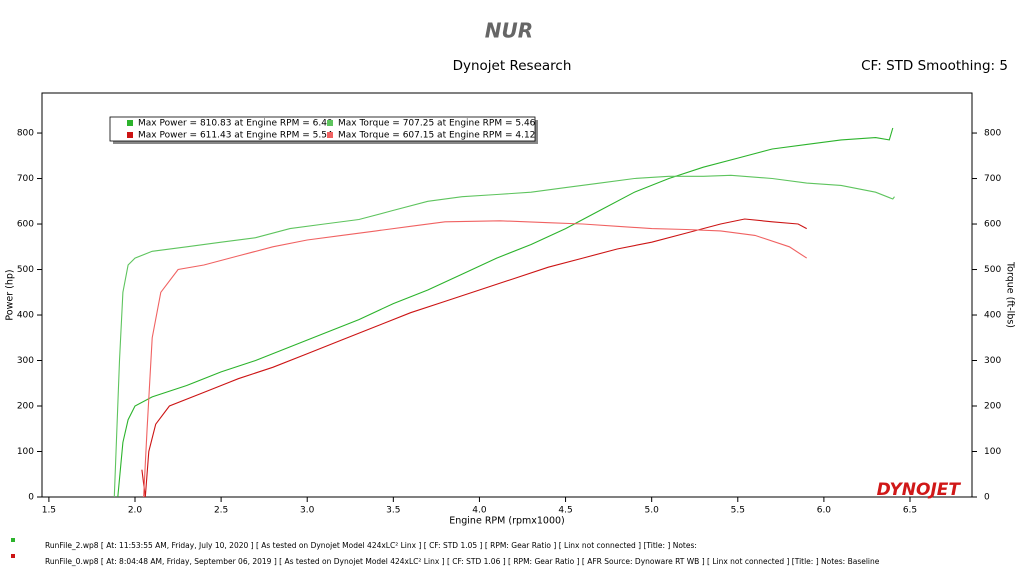 This screenshot has width=1024, height=580. What do you see at coordinates (992, 316) in the screenshot?
I see `y2-tick-label: 400` at bounding box center [992, 316].